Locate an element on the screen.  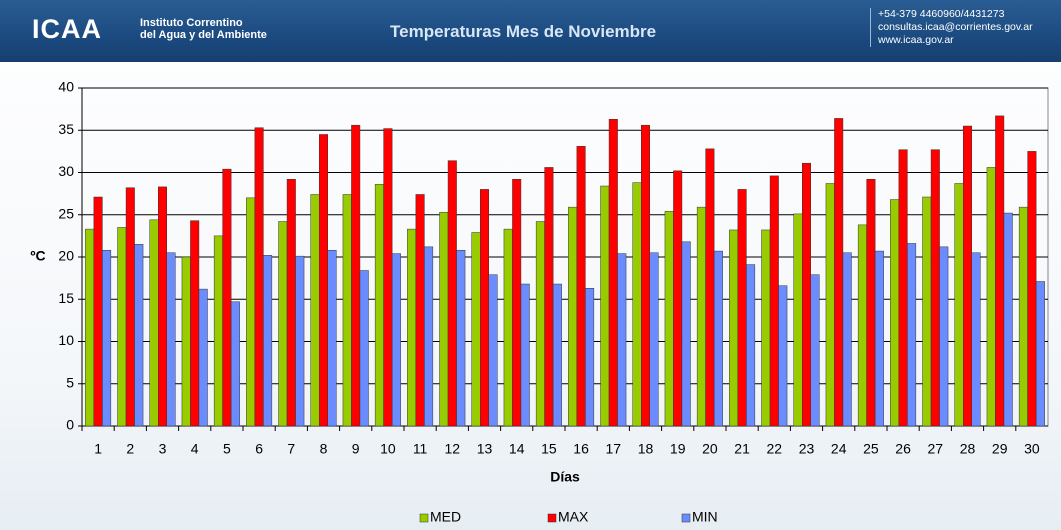
logo: ICAA is located at coordinates (67, 29).